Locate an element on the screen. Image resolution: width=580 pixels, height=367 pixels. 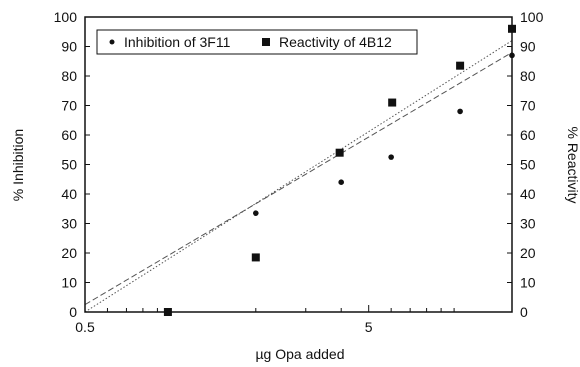
y2-tick-label: 20 is located at coordinates (528, 253).